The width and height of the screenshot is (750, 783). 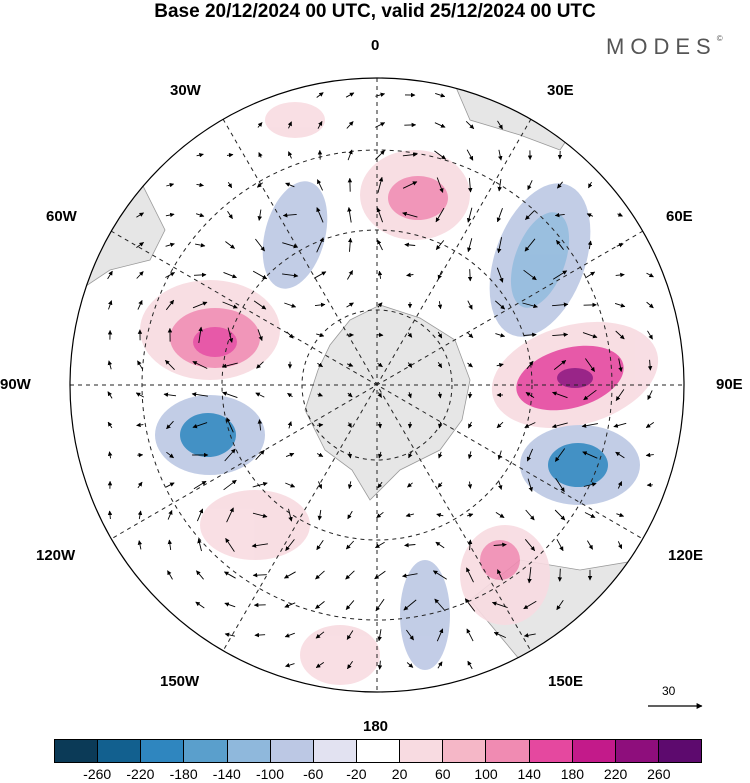 I want to click on negative-anomaly, so click(x=295, y=235).